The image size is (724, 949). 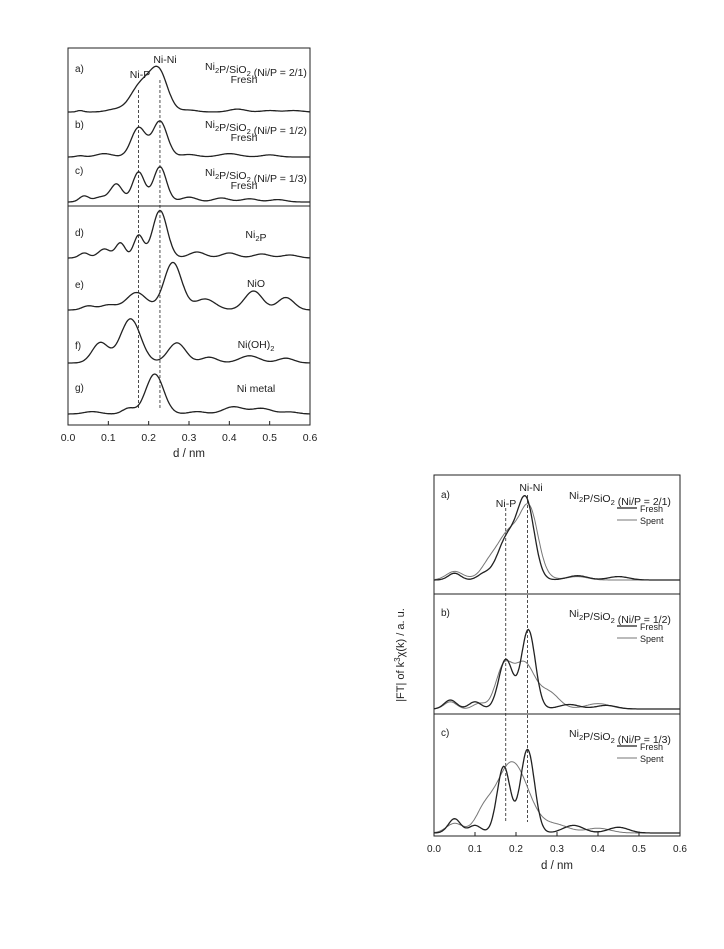 I want to click on panel-letter: e), so click(x=79, y=285).